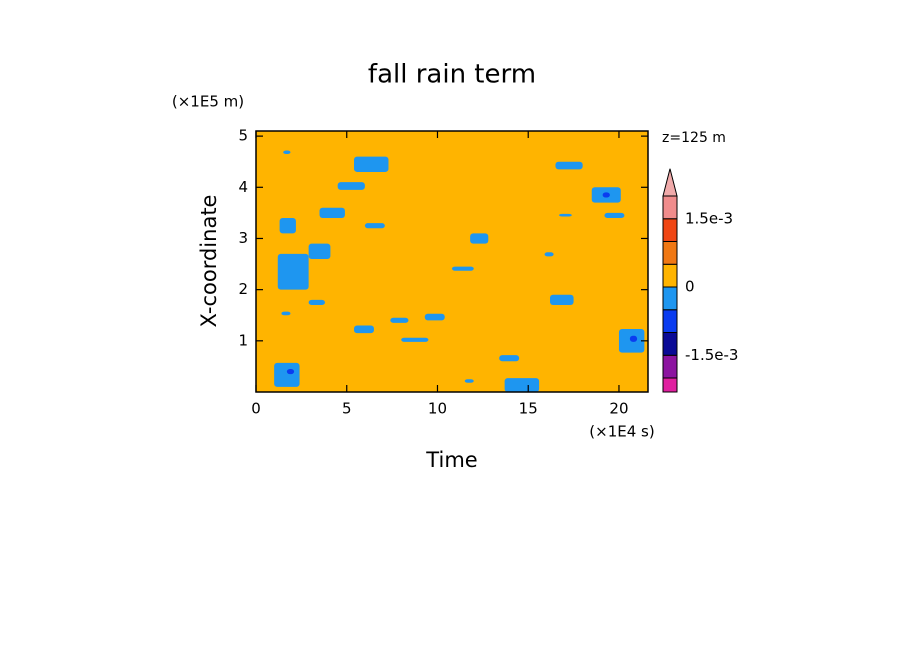  Describe the element at coordinates (670, 182) in the screenshot. I see `colorbar-triangle` at that location.